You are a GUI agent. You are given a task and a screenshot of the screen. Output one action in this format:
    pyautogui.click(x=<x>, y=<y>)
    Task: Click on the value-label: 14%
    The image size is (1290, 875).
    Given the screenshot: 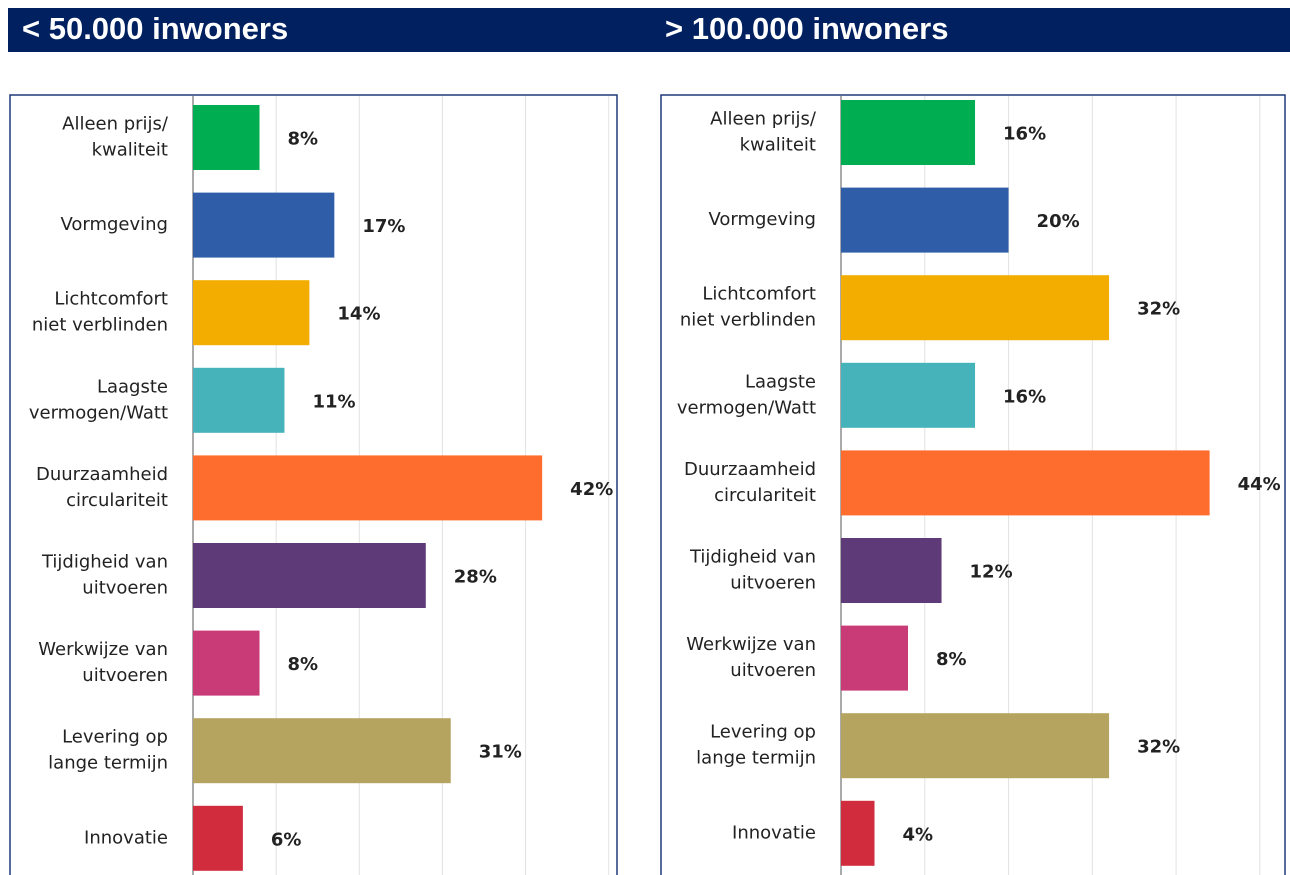 What is the action you would take?
    pyautogui.click(x=358, y=314)
    